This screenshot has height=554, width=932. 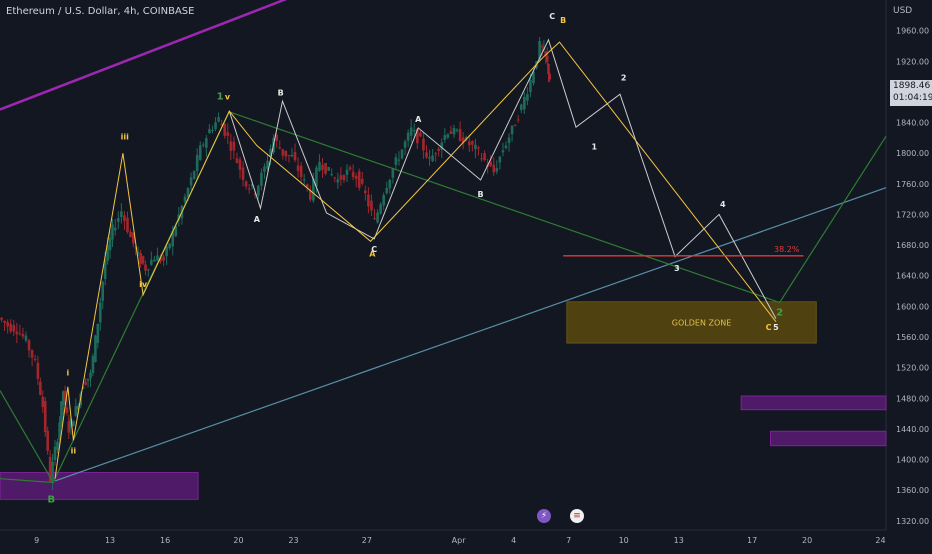 What do you see at coordinates (374, 249) in the screenshot?
I see `wave-label: C` at bounding box center [374, 249].